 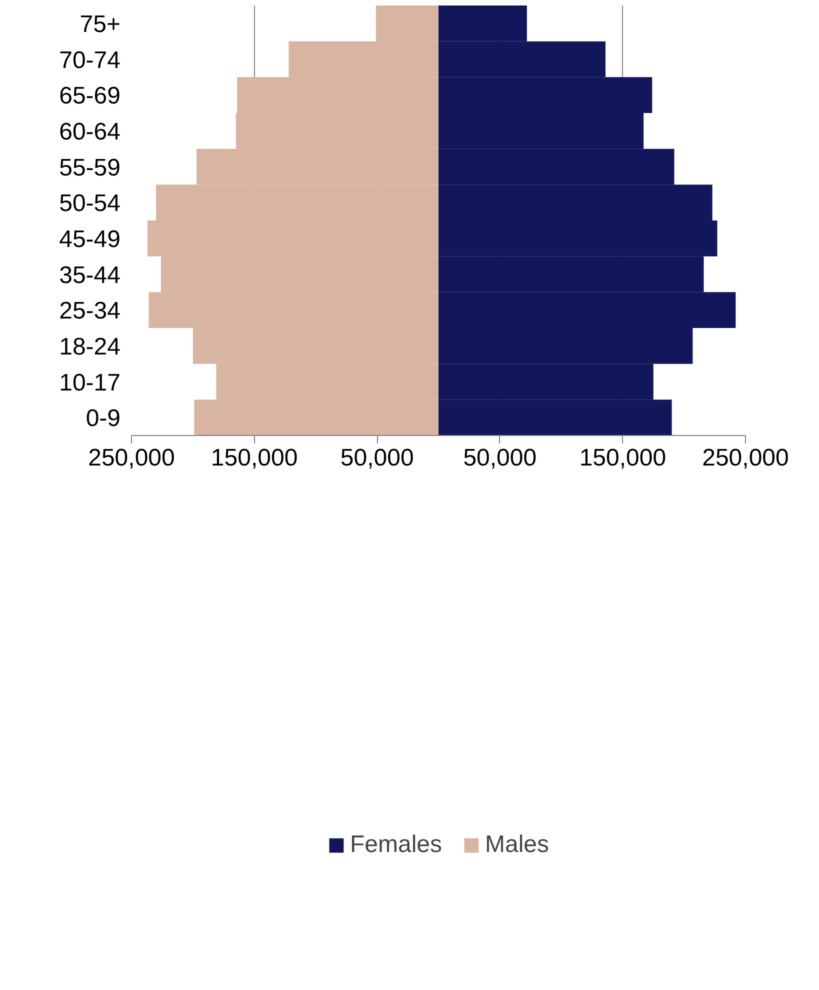 I want to click on y-tick-label: 25-34, so click(x=90, y=311).